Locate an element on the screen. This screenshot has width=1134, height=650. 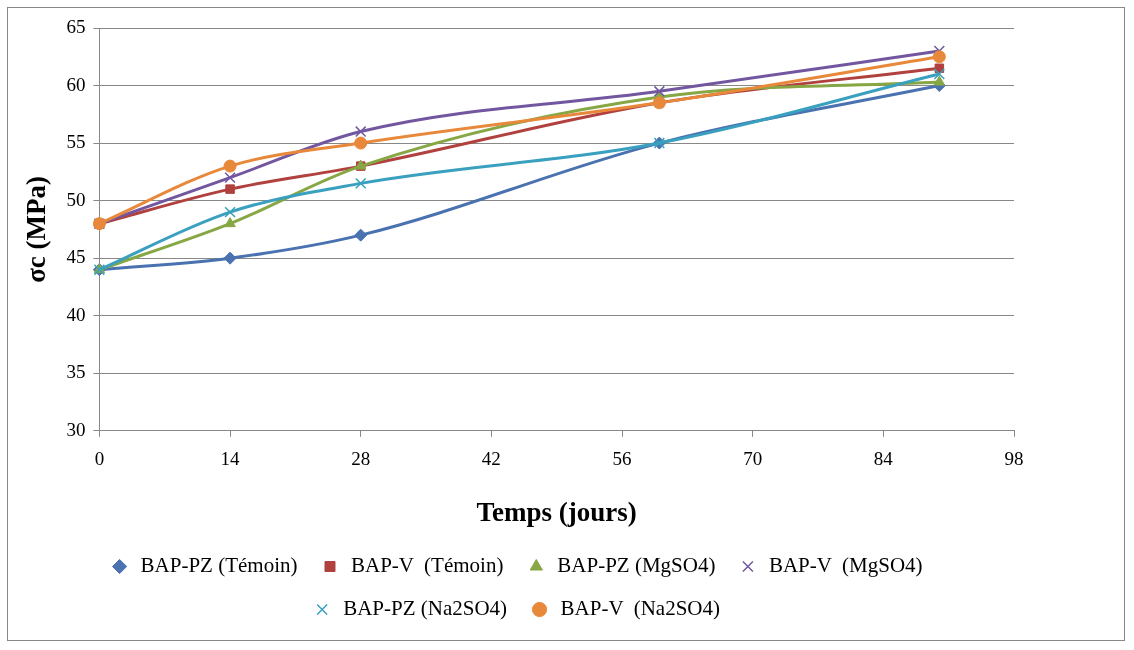
y-tick-label: 60 is located at coordinates (76, 84).